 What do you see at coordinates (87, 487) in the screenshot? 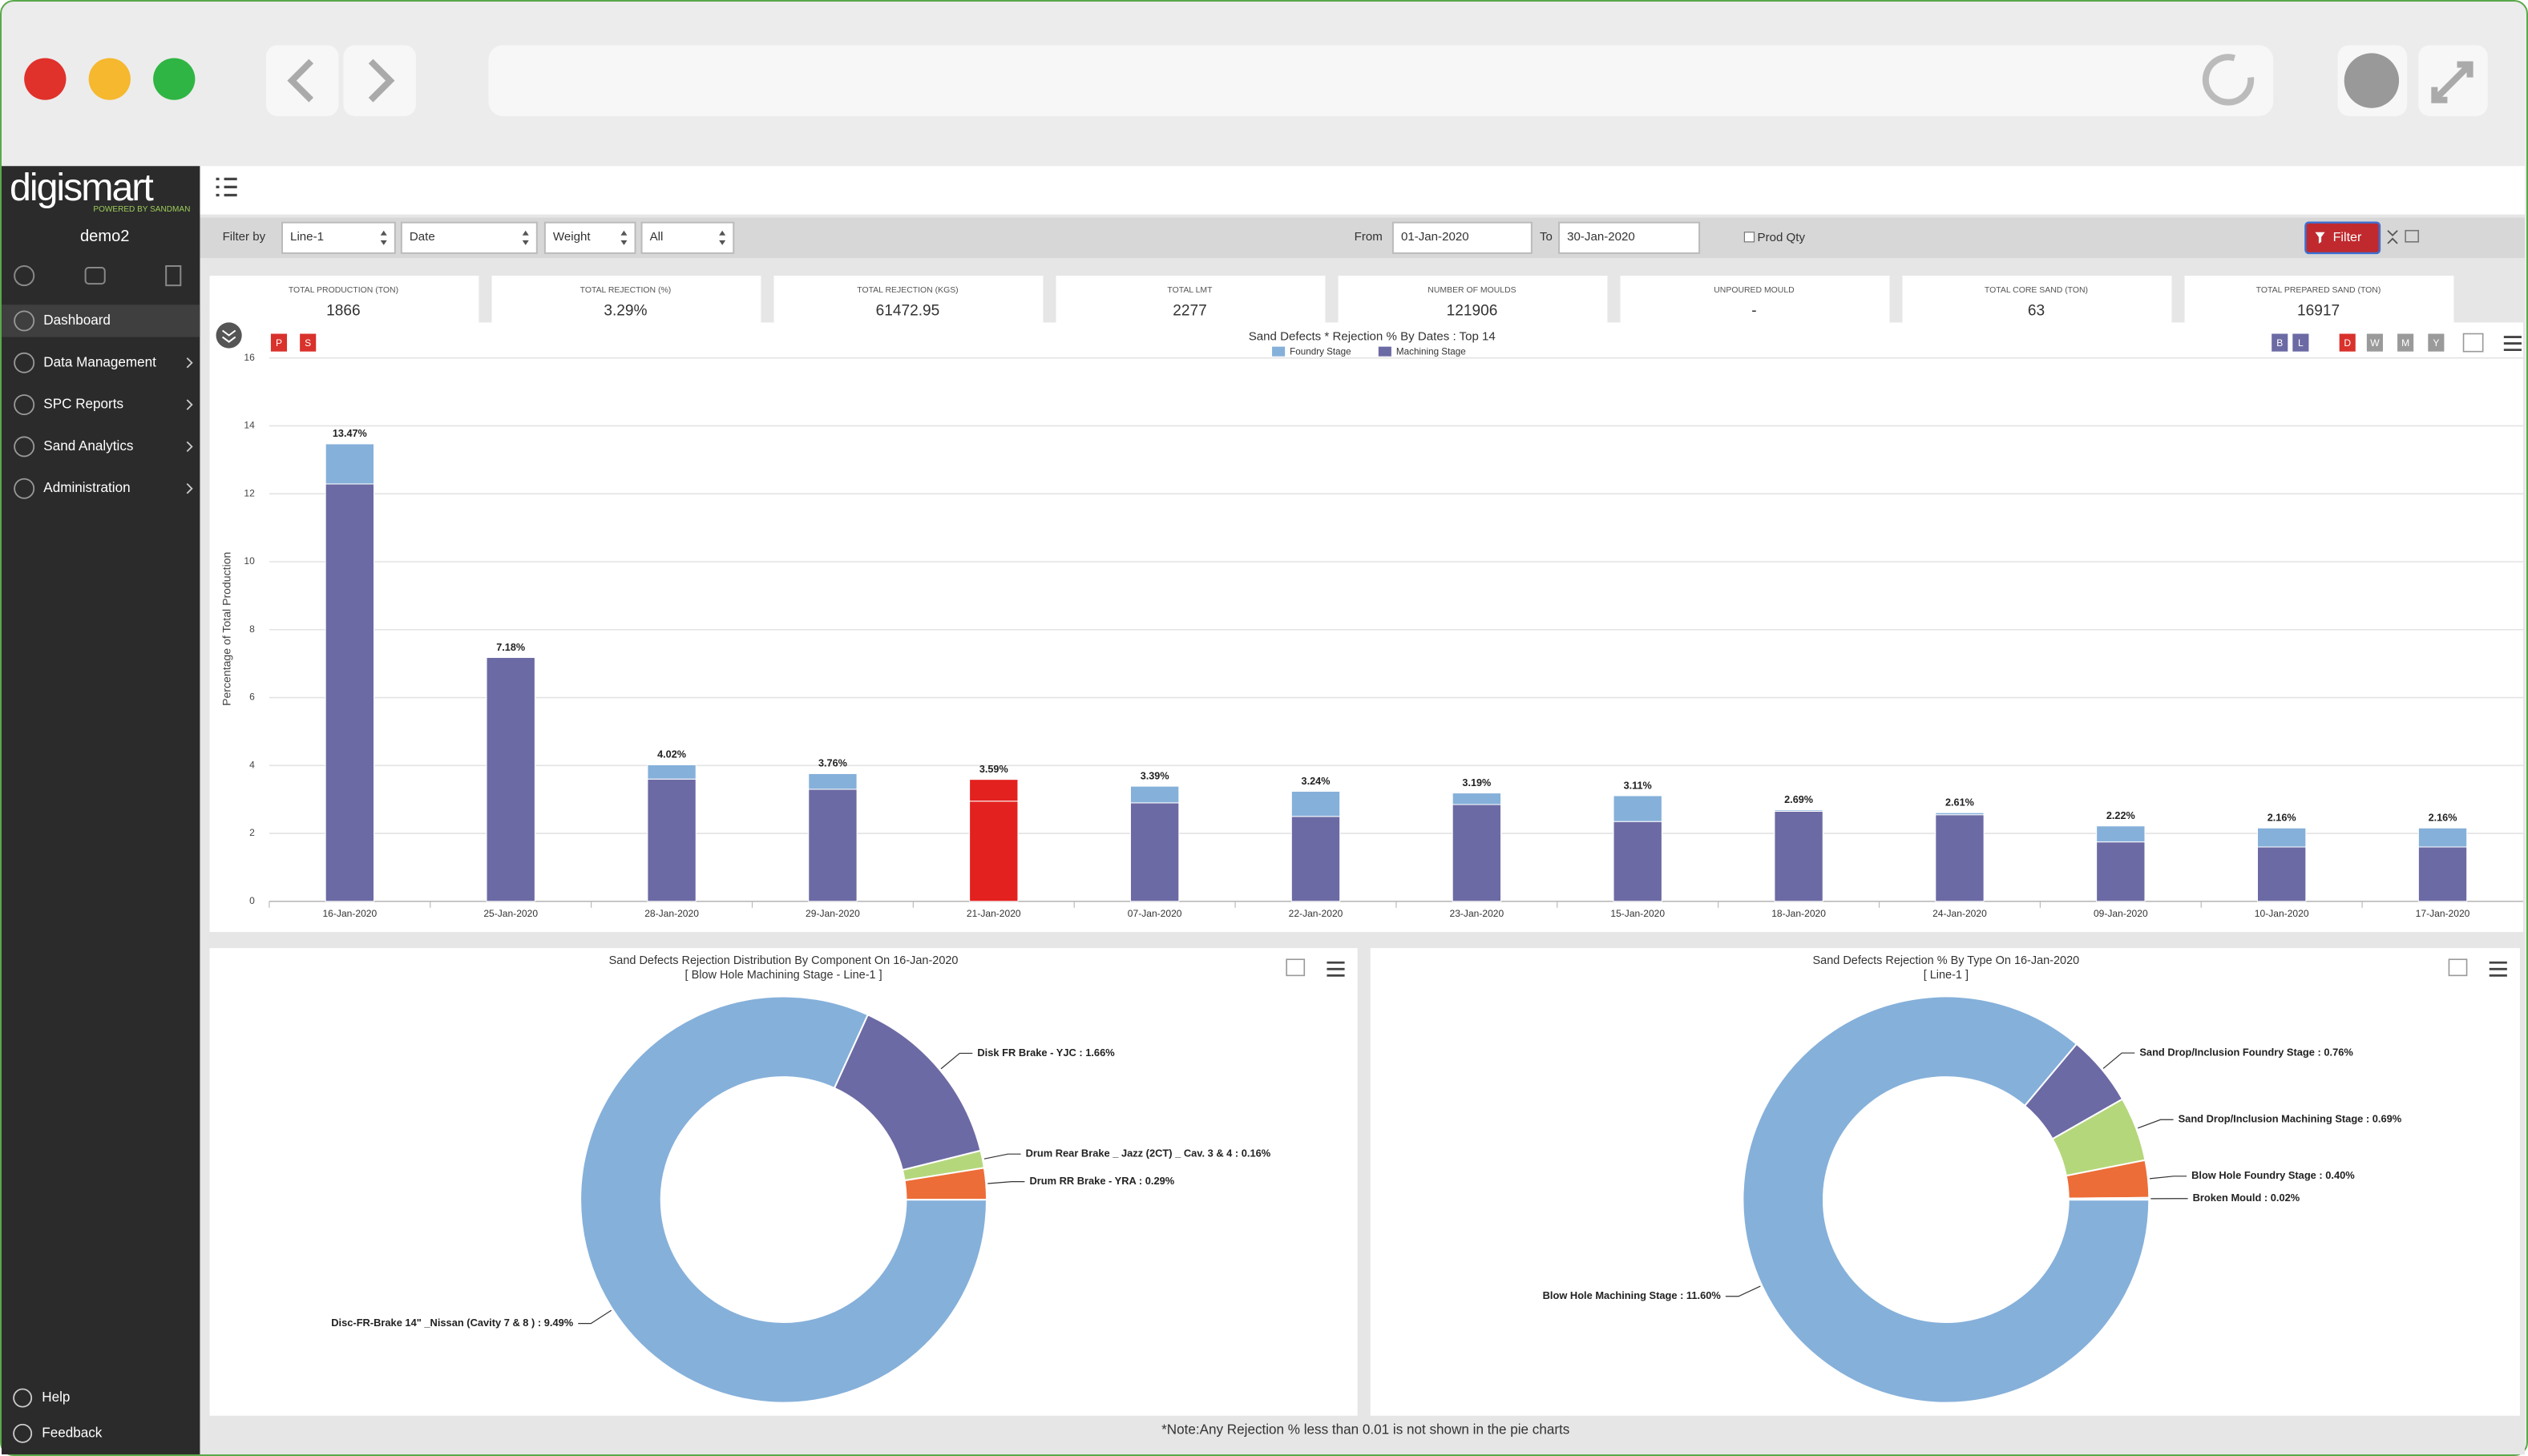
I see `menu-item: Administration` at bounding box center [87, 487].